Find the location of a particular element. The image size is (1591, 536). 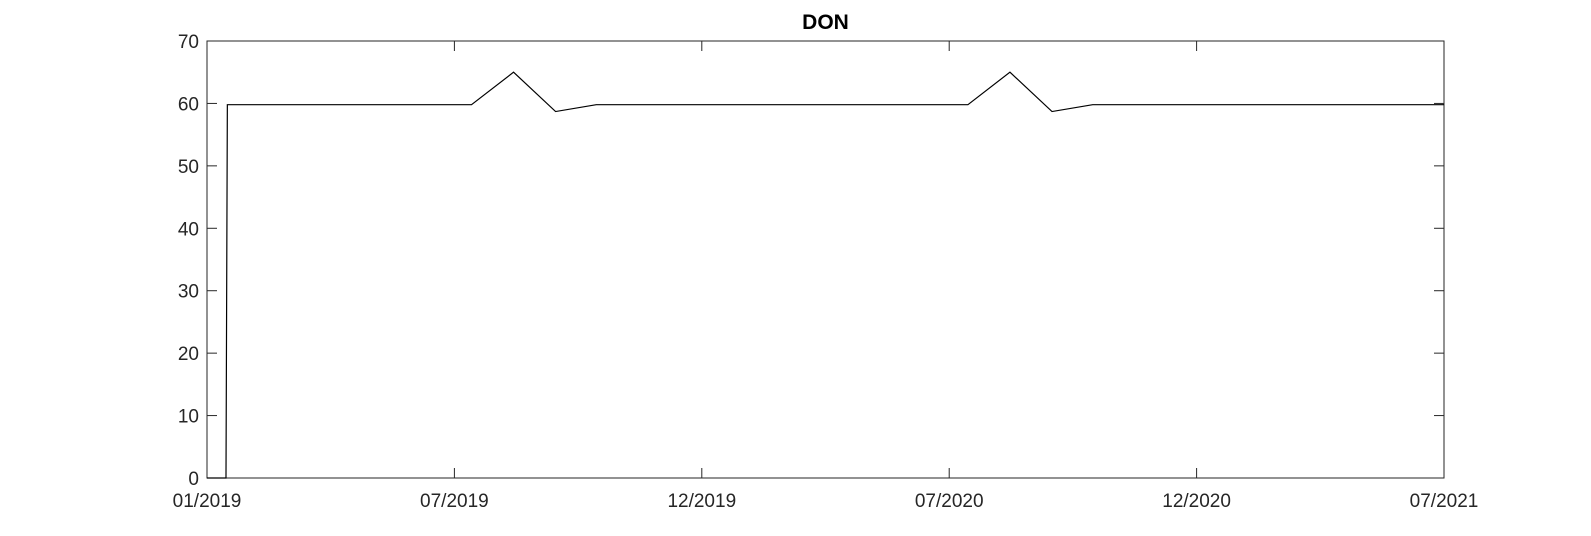

y-tick-label: 50 is located at coordinates (188, 167).